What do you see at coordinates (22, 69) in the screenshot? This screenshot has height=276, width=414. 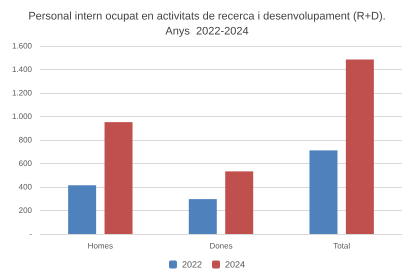 I see `y-tick-label: 1.400` at bounding box center [22, 69].